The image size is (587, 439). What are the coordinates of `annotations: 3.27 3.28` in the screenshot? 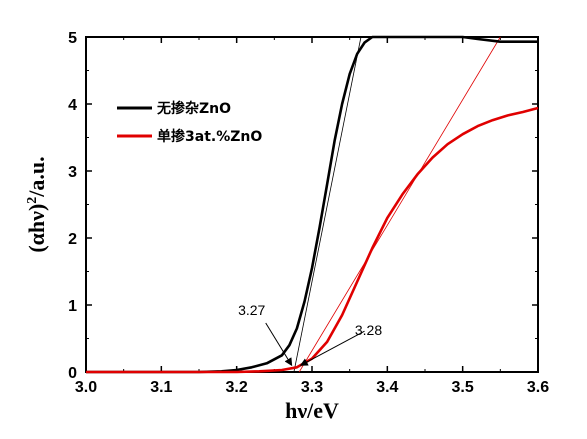 It's located at (310, 334).